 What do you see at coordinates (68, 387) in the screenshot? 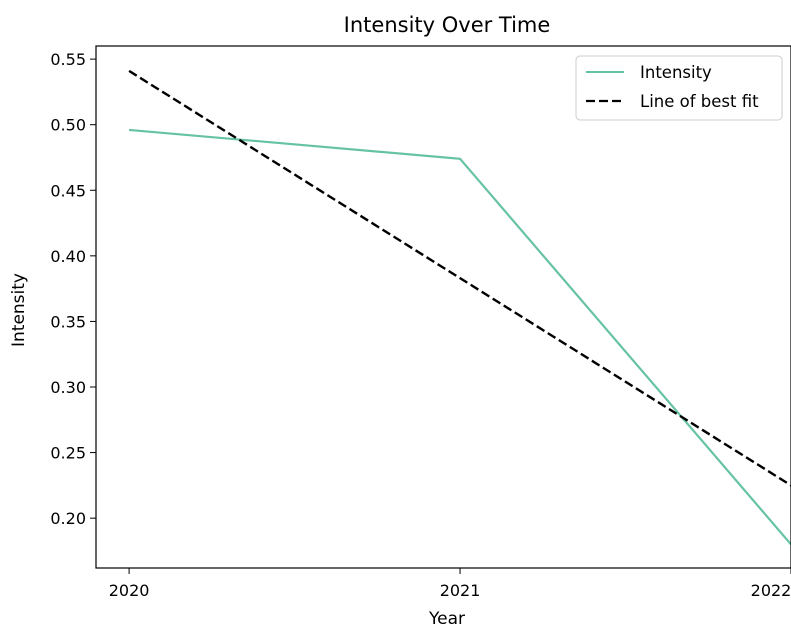
I see `y-tick-label: 0.30` at bounding box center [68, 387].